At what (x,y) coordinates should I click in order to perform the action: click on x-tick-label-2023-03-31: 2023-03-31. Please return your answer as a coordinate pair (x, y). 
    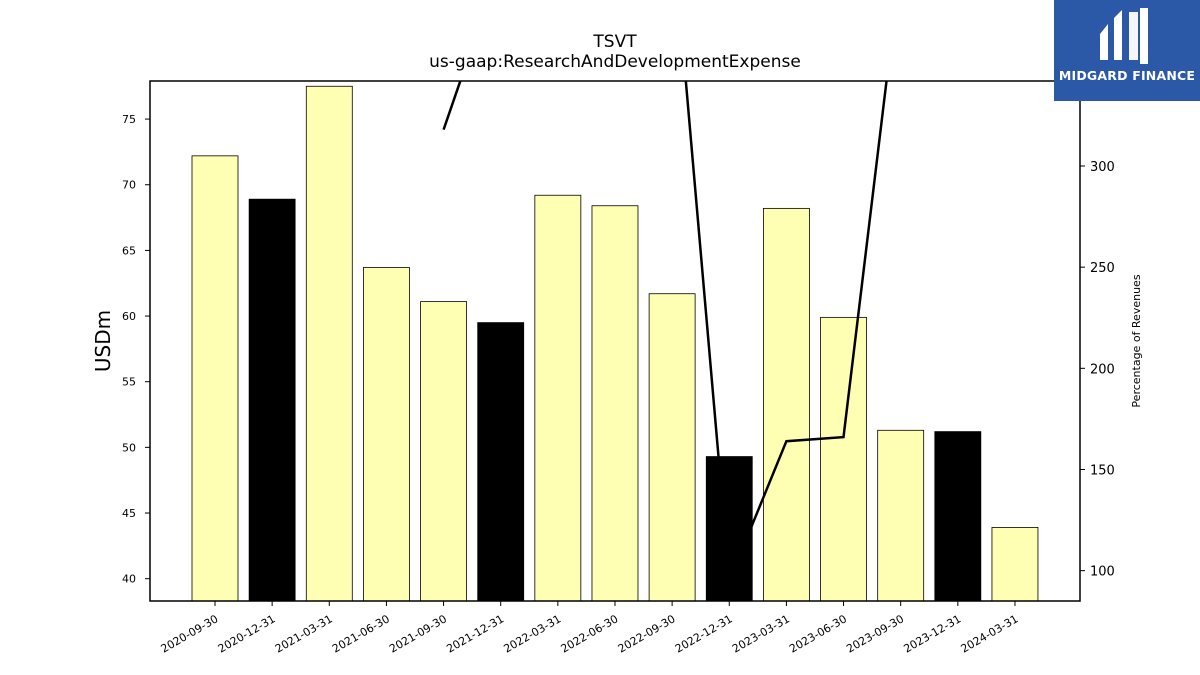
    Looking at the image, I should click on (761, 633).